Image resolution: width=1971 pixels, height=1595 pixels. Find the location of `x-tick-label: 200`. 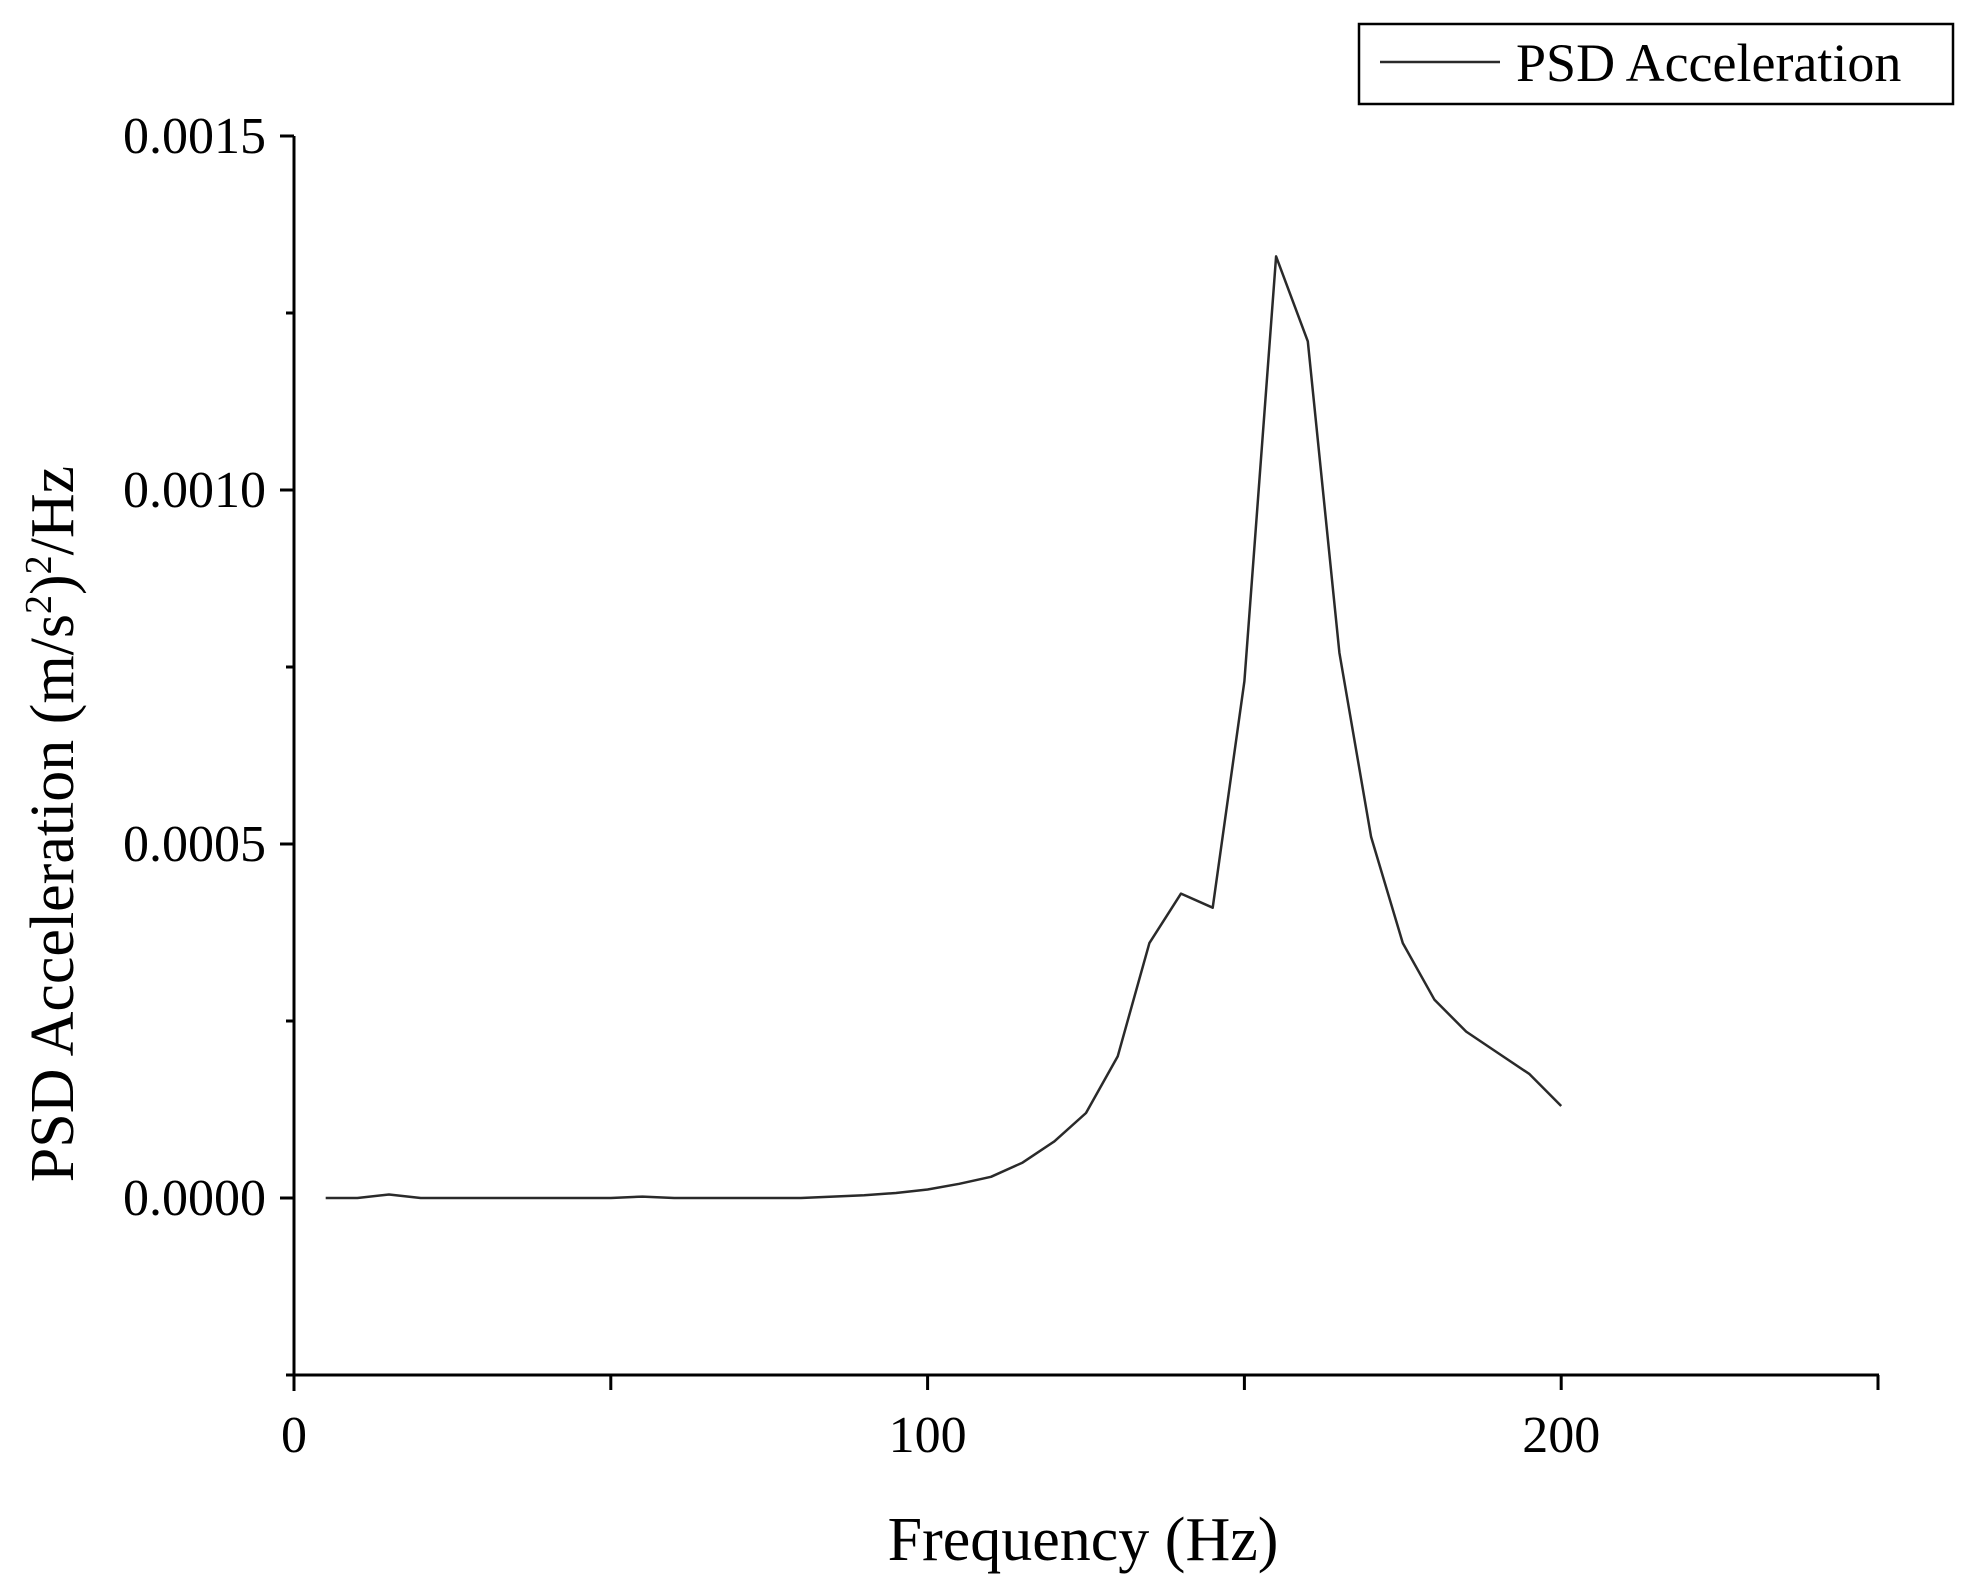

x-tick-label: 200 is located at coordinates (1561, 1435).